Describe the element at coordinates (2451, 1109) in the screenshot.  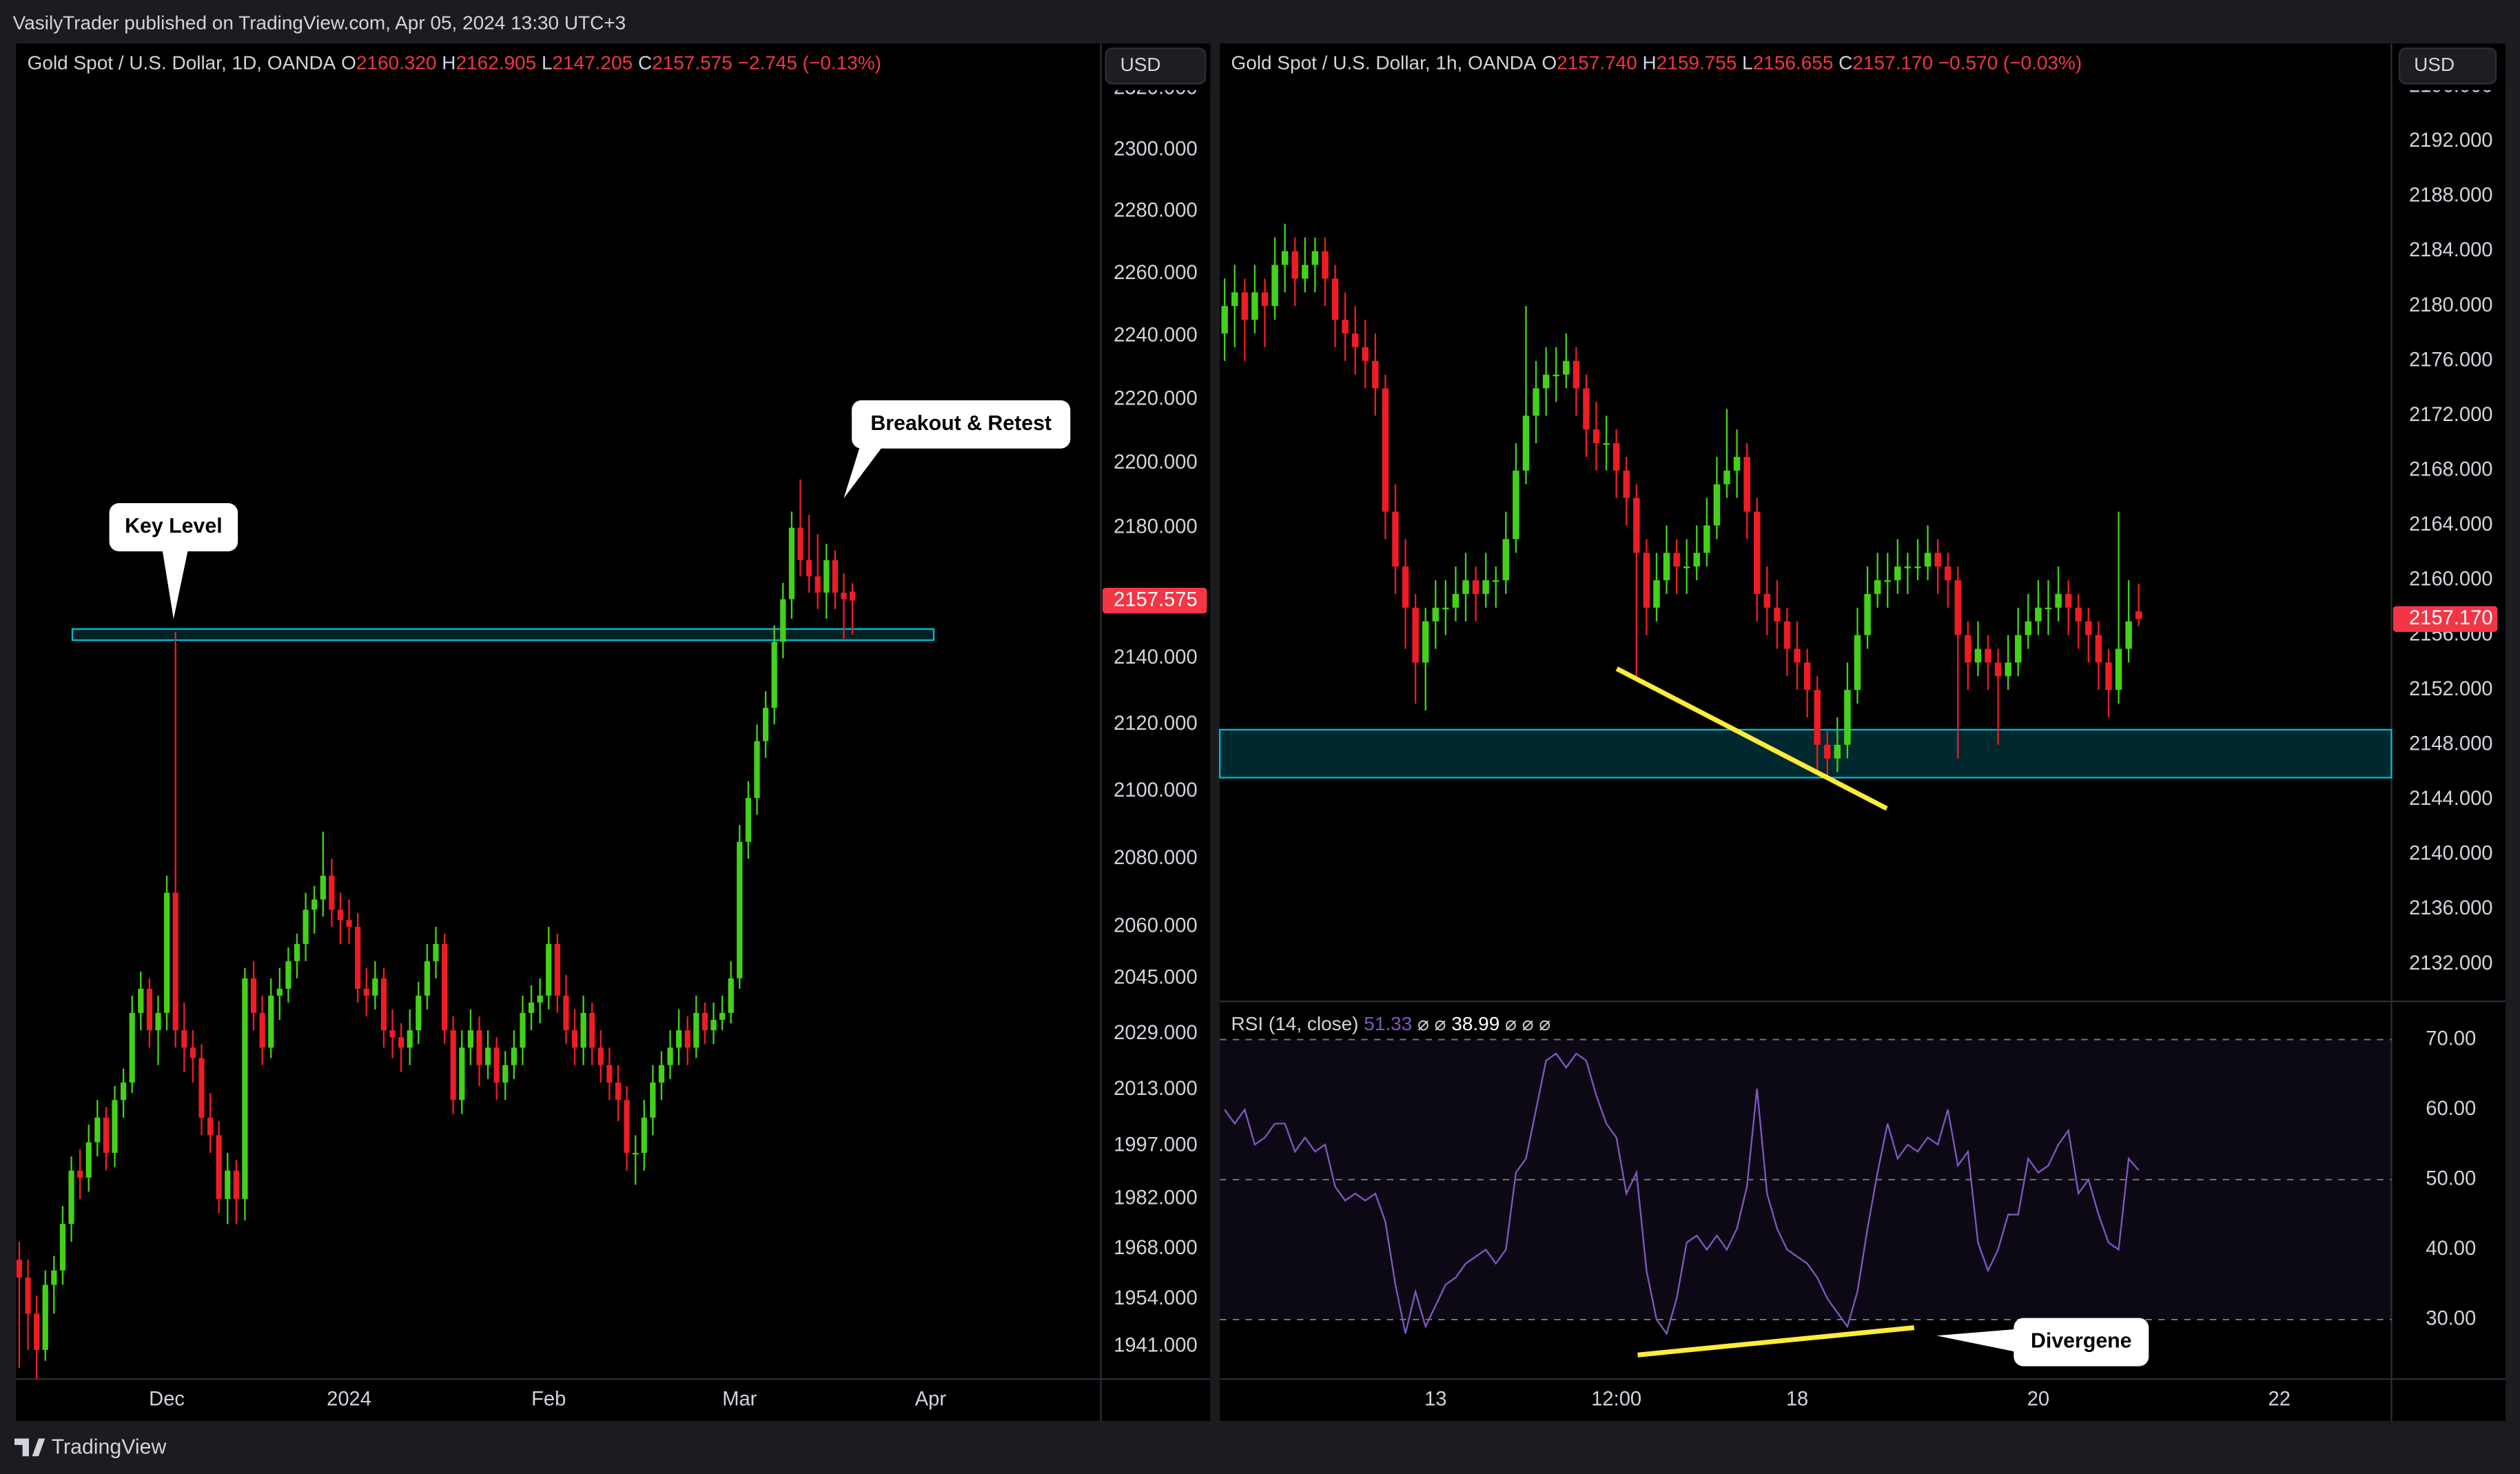
I see `y-tick-label: 60.00` at that location.